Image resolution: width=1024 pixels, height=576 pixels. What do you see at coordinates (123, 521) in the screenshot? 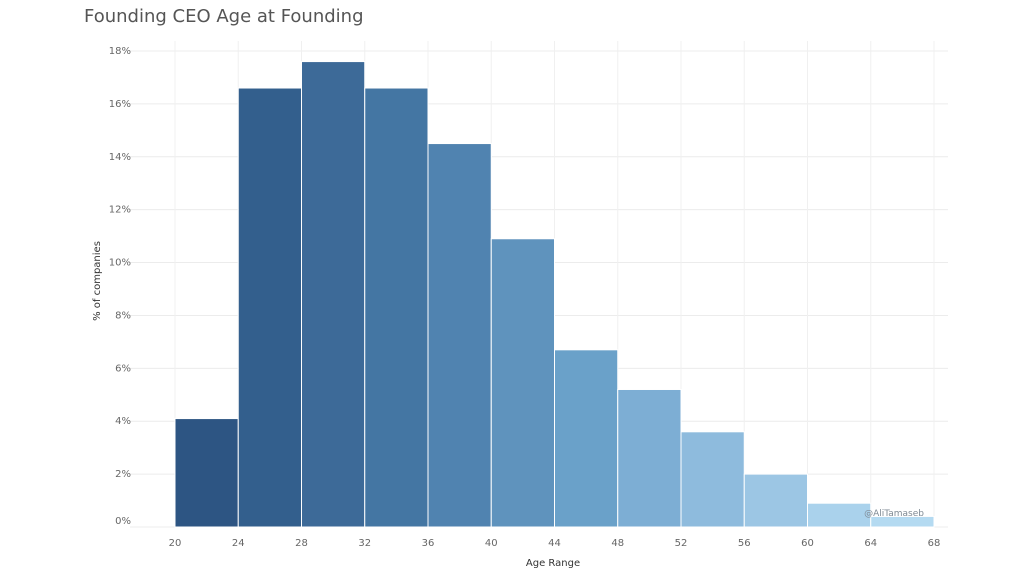
I see `y-tick-label: 0%` at bounding box center [123, 521].